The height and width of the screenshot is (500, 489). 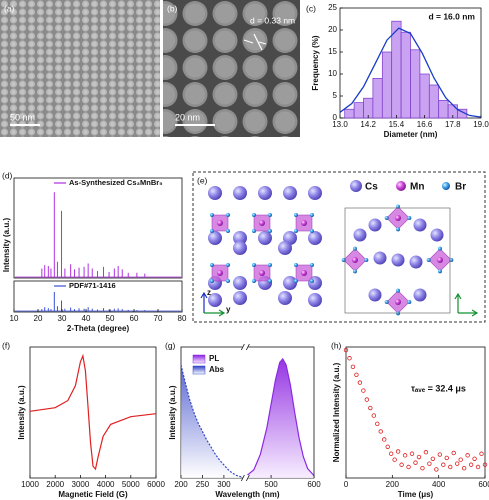 What do you see at coordinates (14, 318) in the screenshot?
I see `x-tick-label: 10` at bounding box center [14, 318].